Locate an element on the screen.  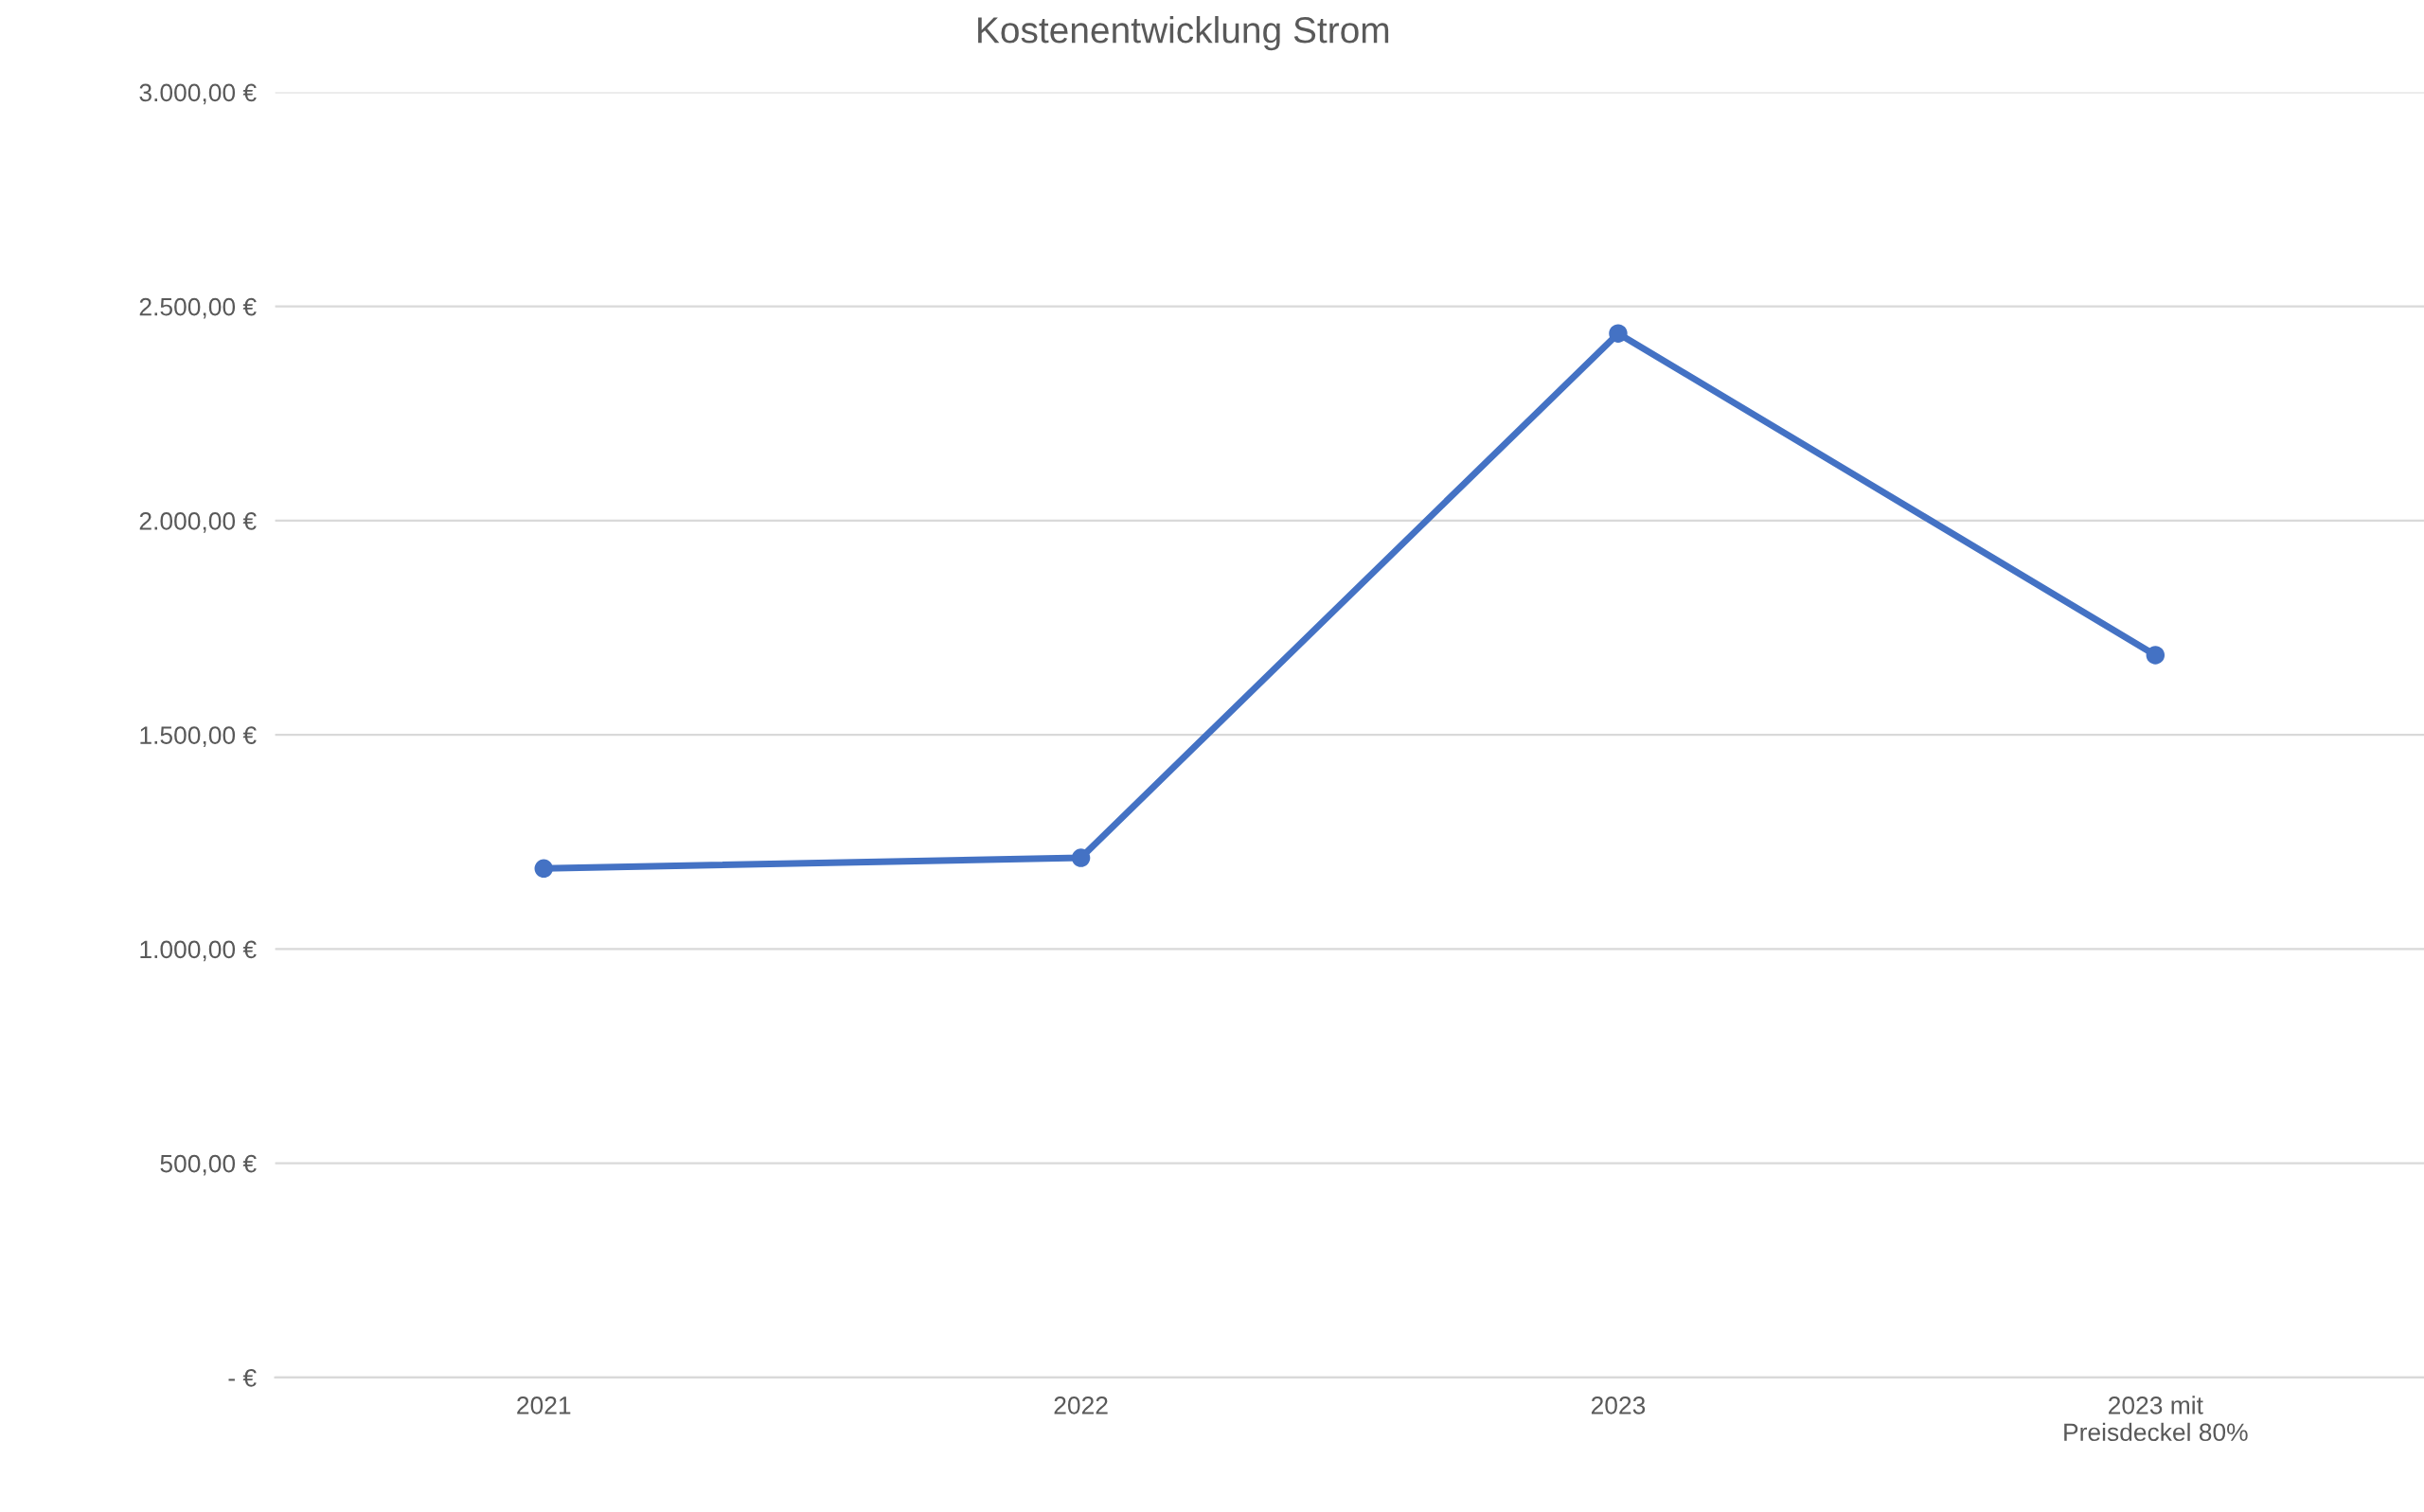
y-tick-label: 3.000,00 € is located at coordinates (198, 94).